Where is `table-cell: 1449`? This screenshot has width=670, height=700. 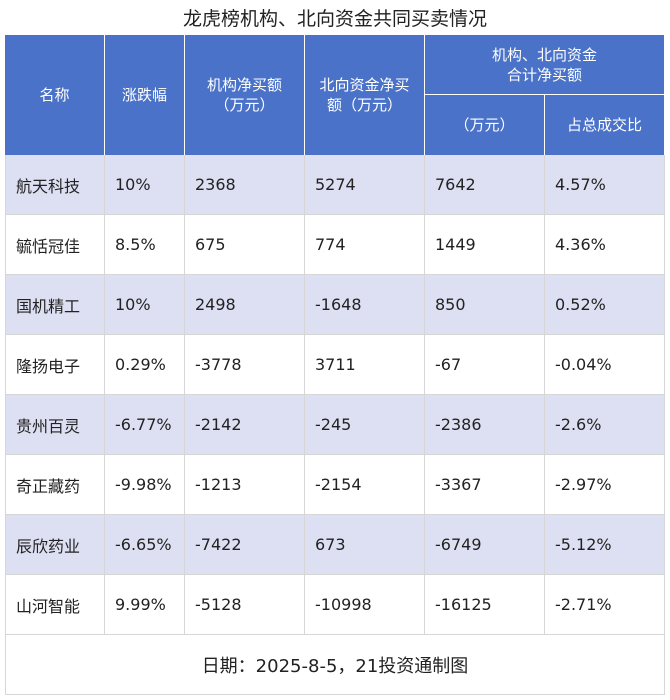
table-cell: 1449 is located at coordinates (485, 245).